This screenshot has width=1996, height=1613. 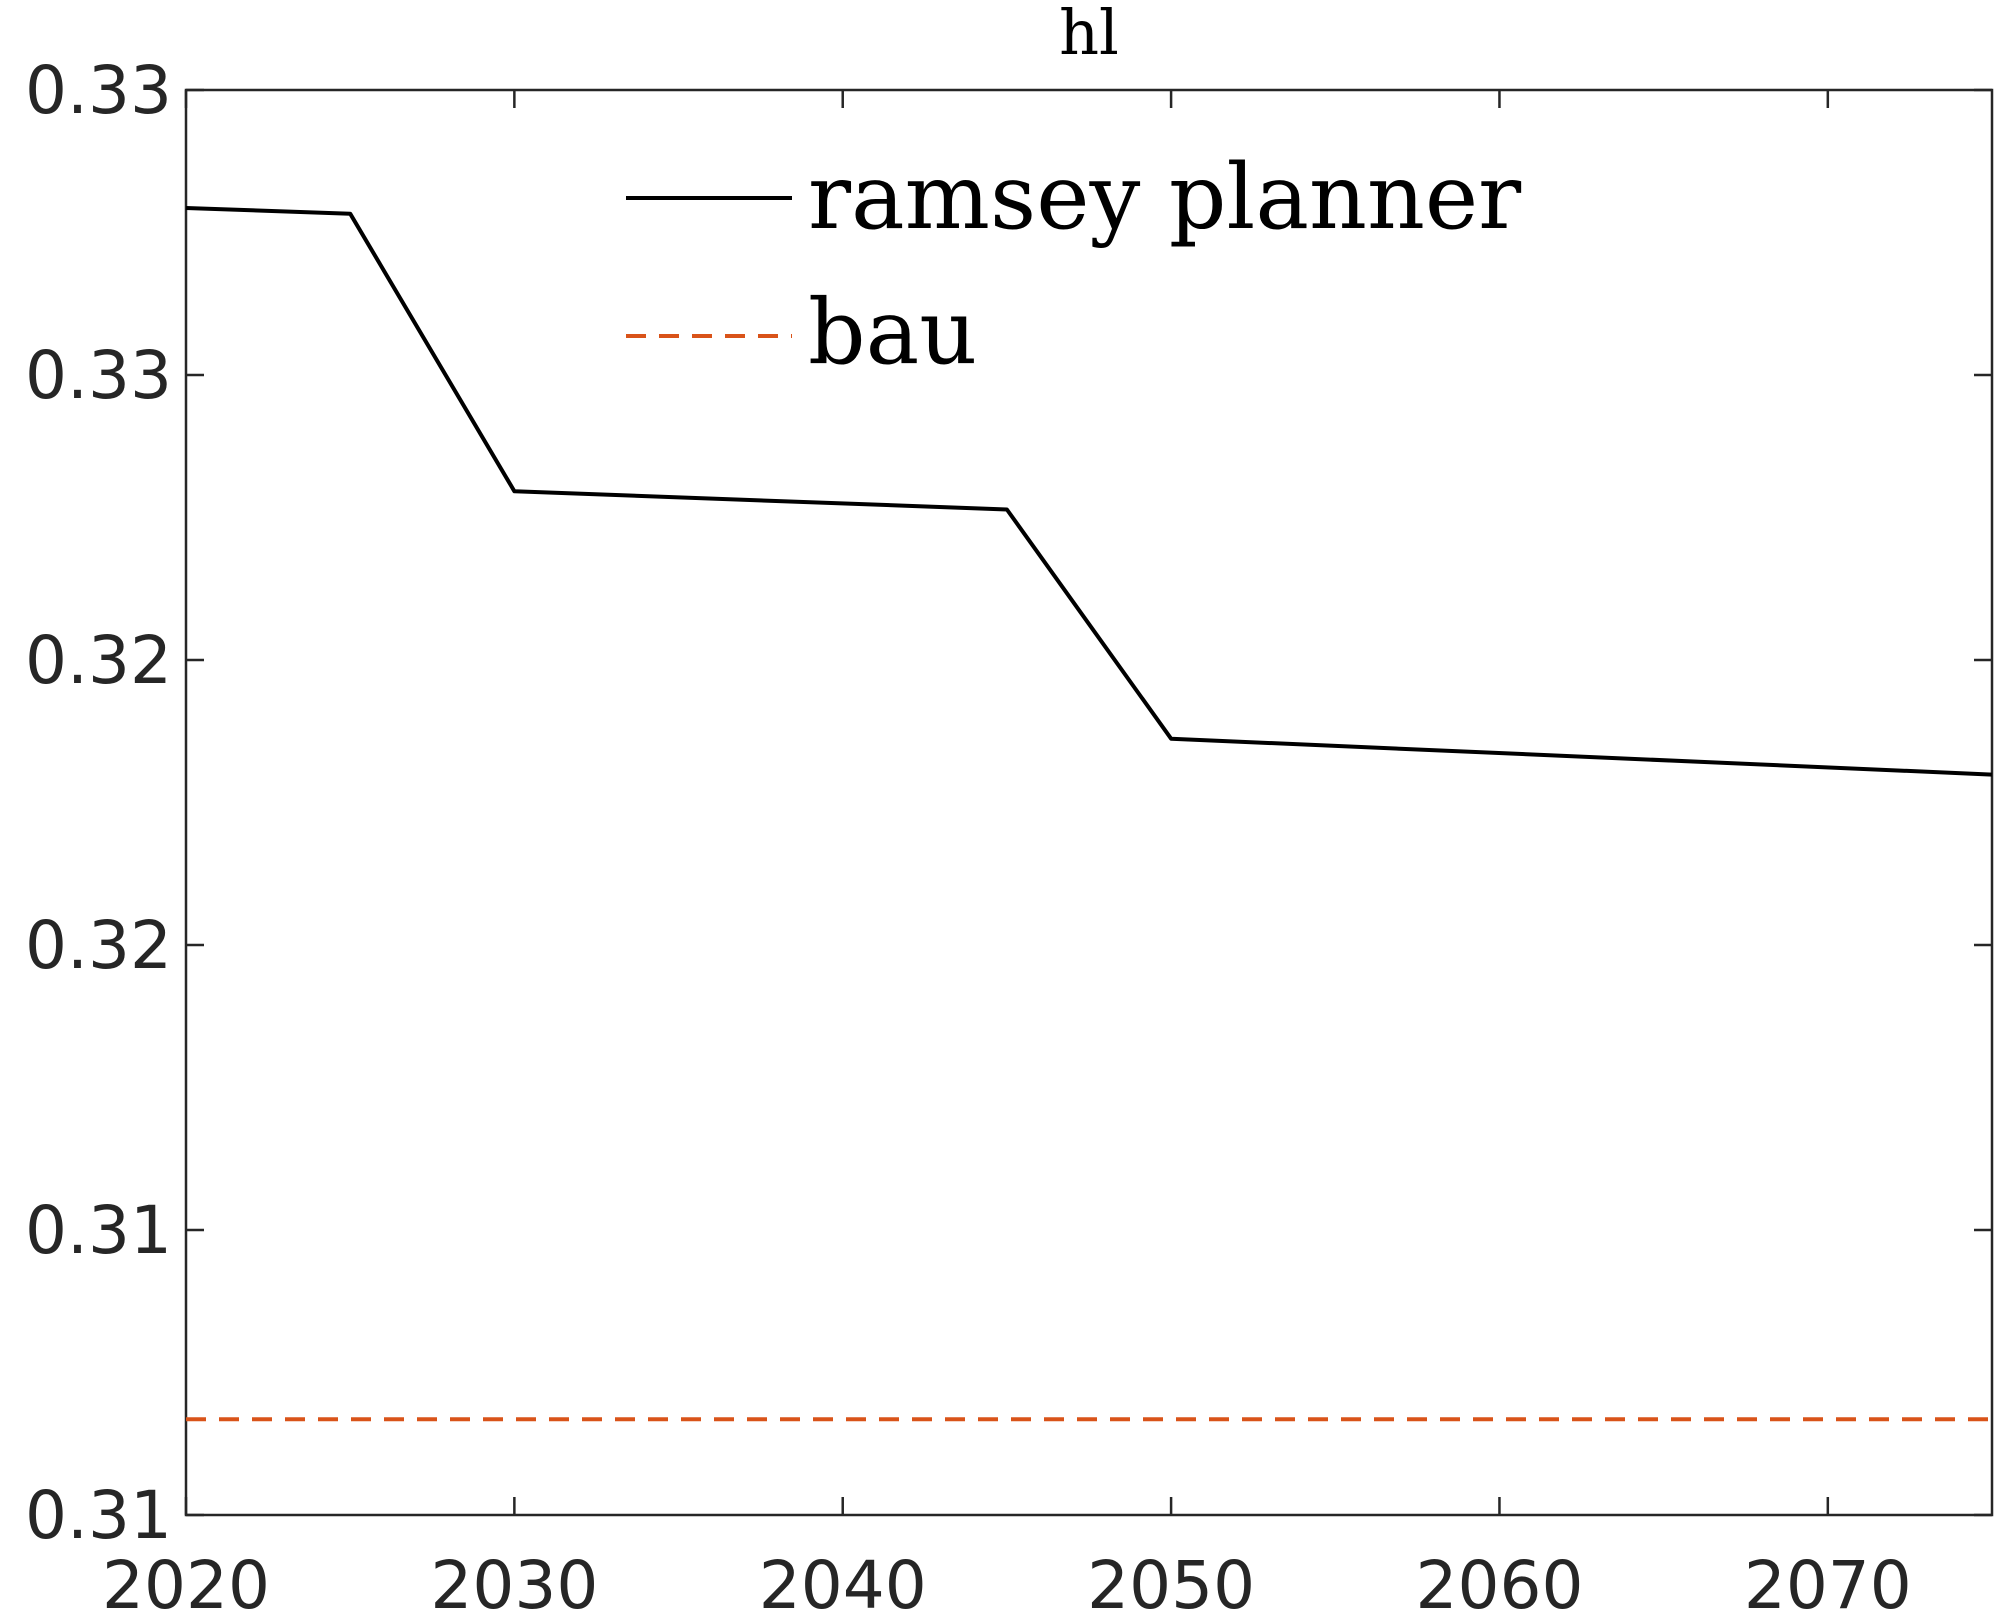 What do you see at coordinates (843, 1580) in the screenshot?
I see `x-tick-label: 2040` at bounding box center [843, 1580].